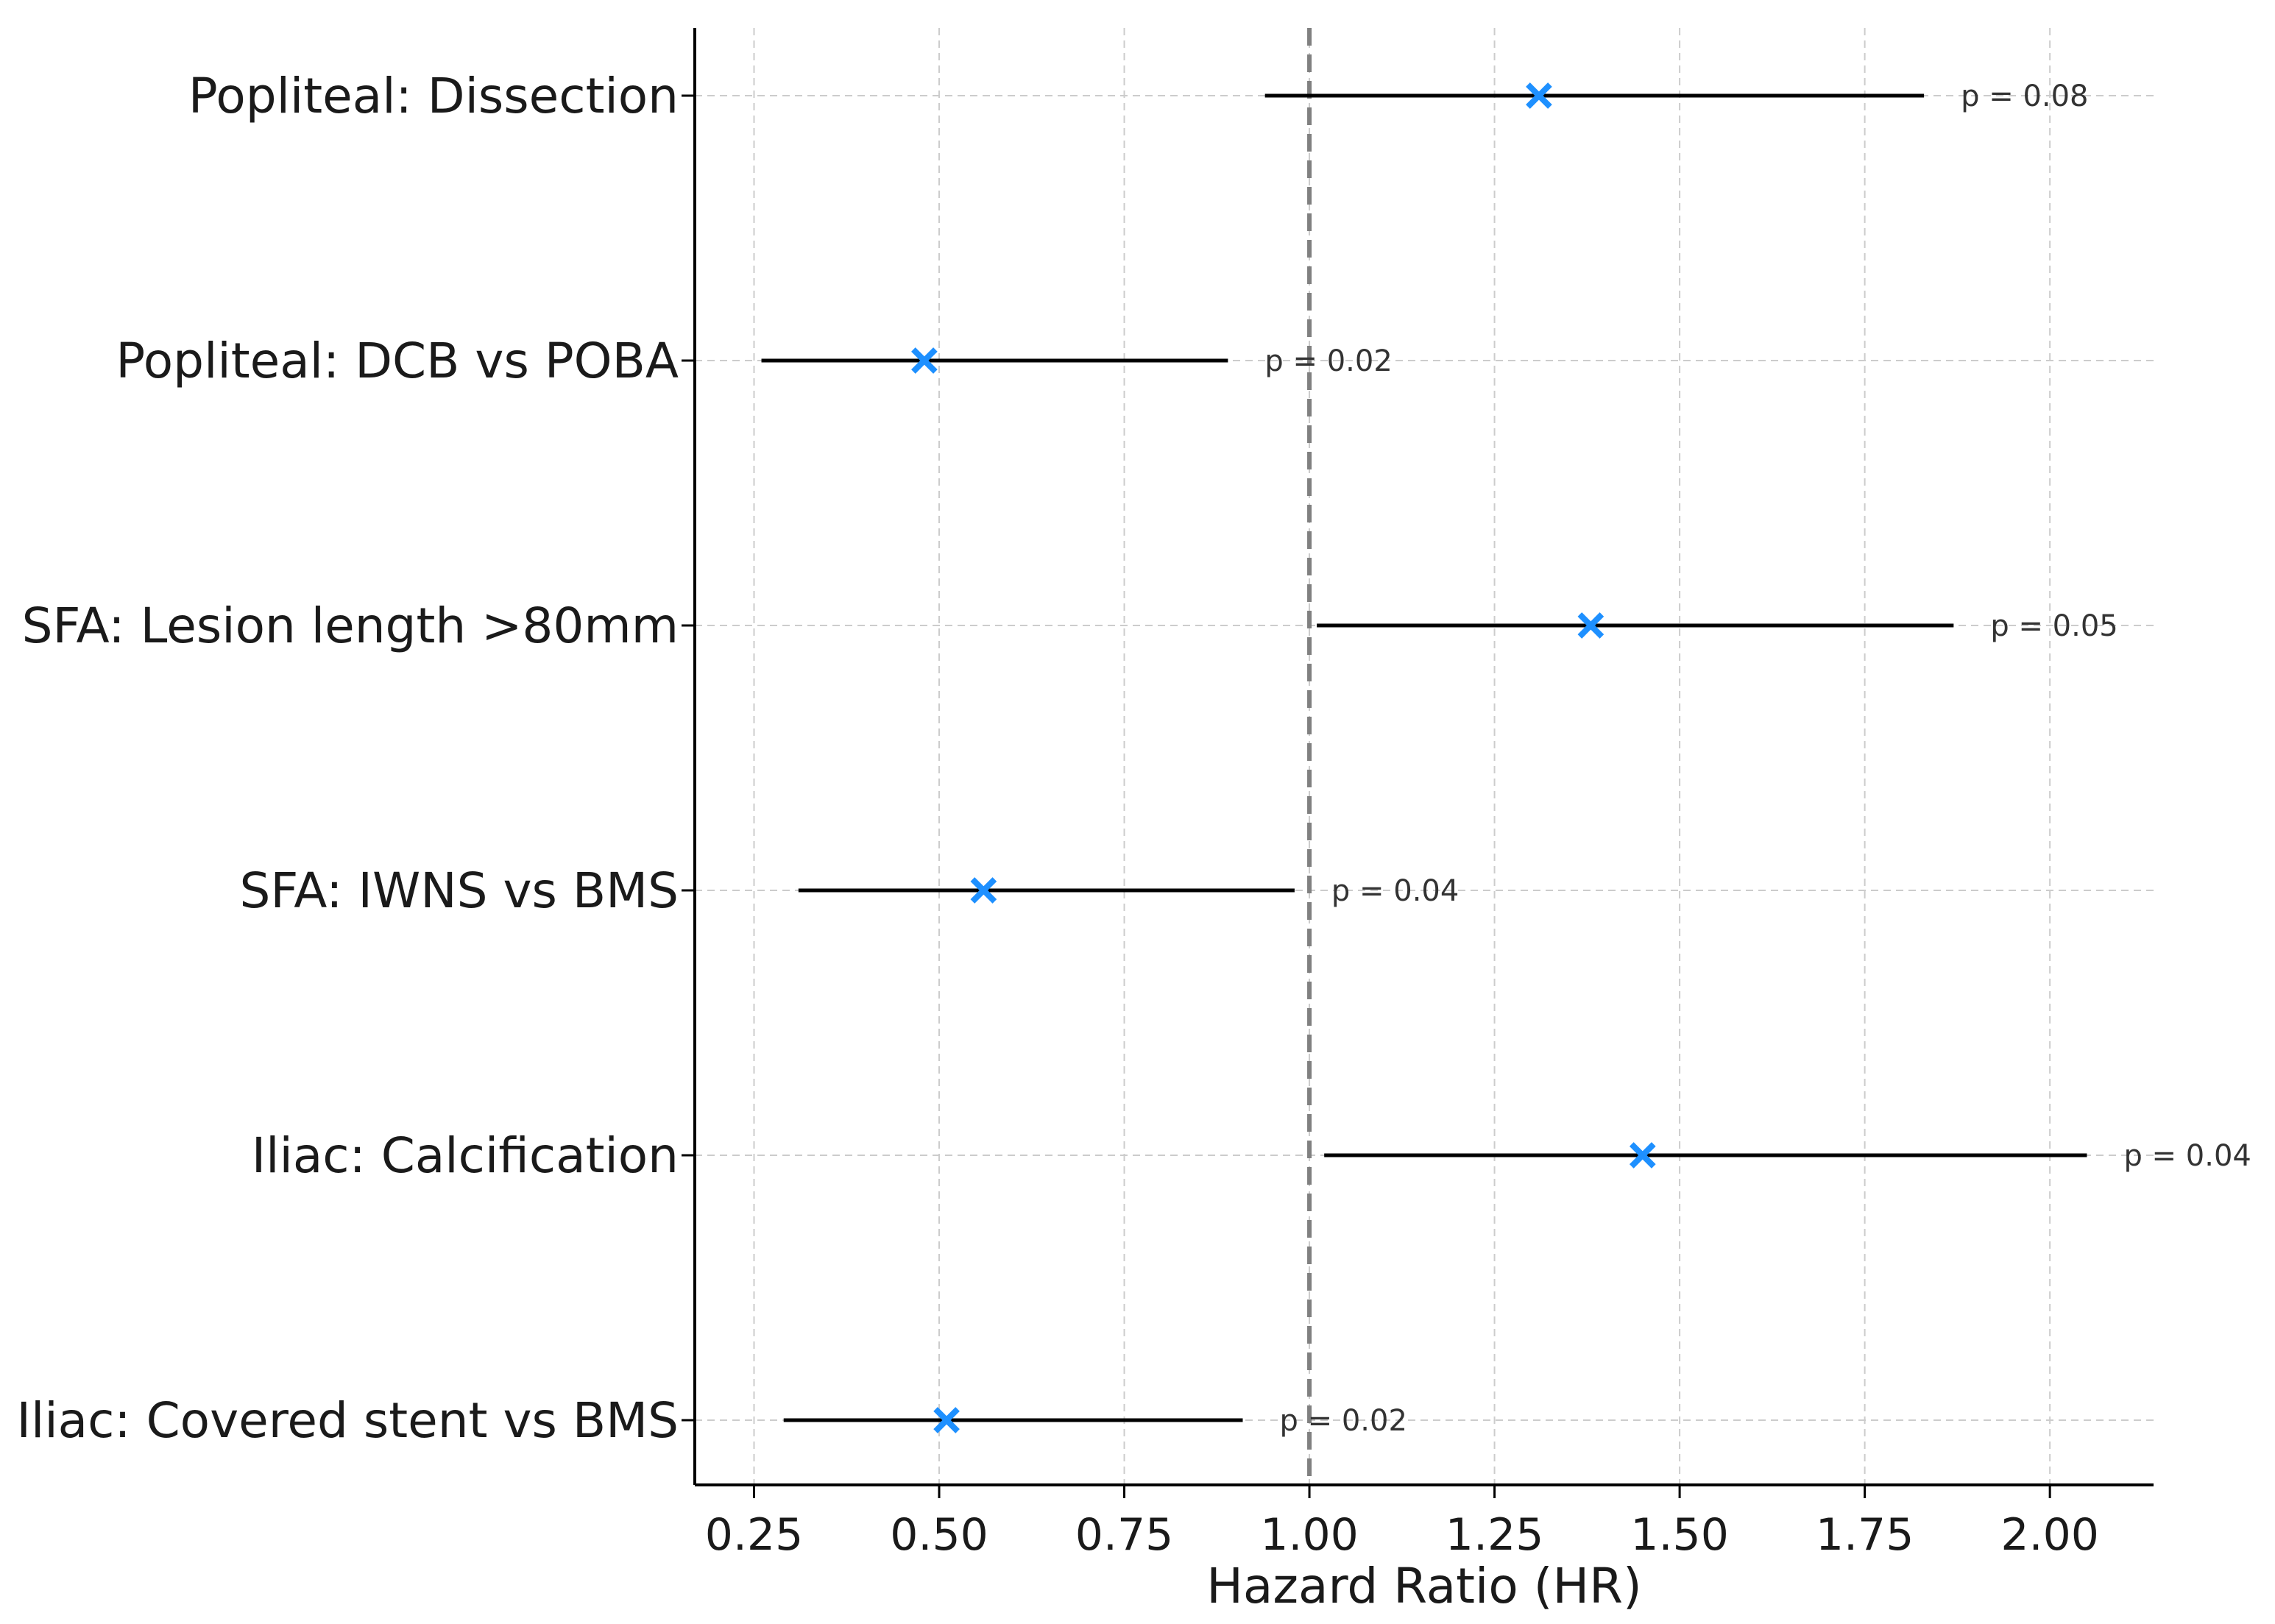  I want to click on y-tick-label: SFA: Lesion length >80mm, so click(350, 626).